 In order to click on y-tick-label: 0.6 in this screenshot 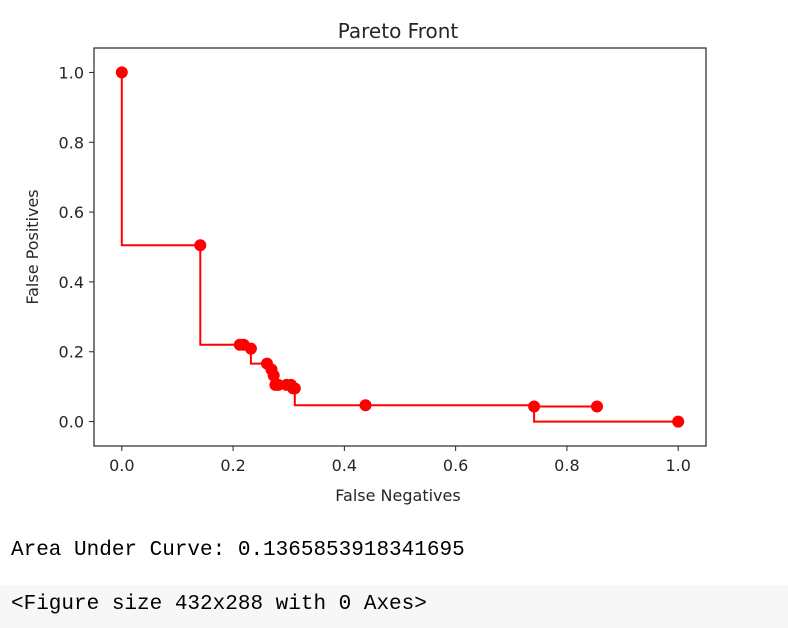, I will do `click(71, 212)`.